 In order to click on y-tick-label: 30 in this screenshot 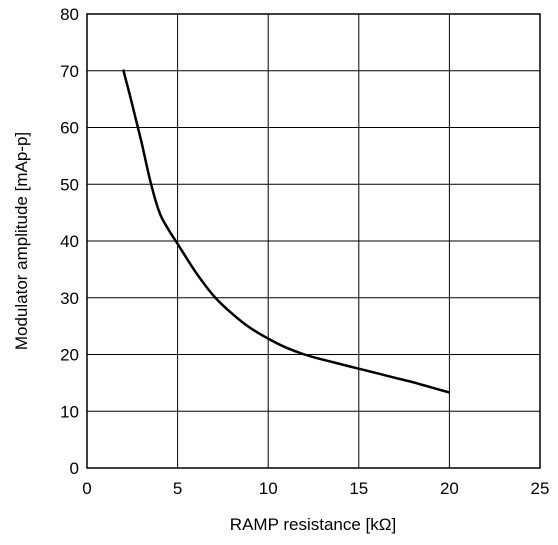, I will do `click(69, 298)`.